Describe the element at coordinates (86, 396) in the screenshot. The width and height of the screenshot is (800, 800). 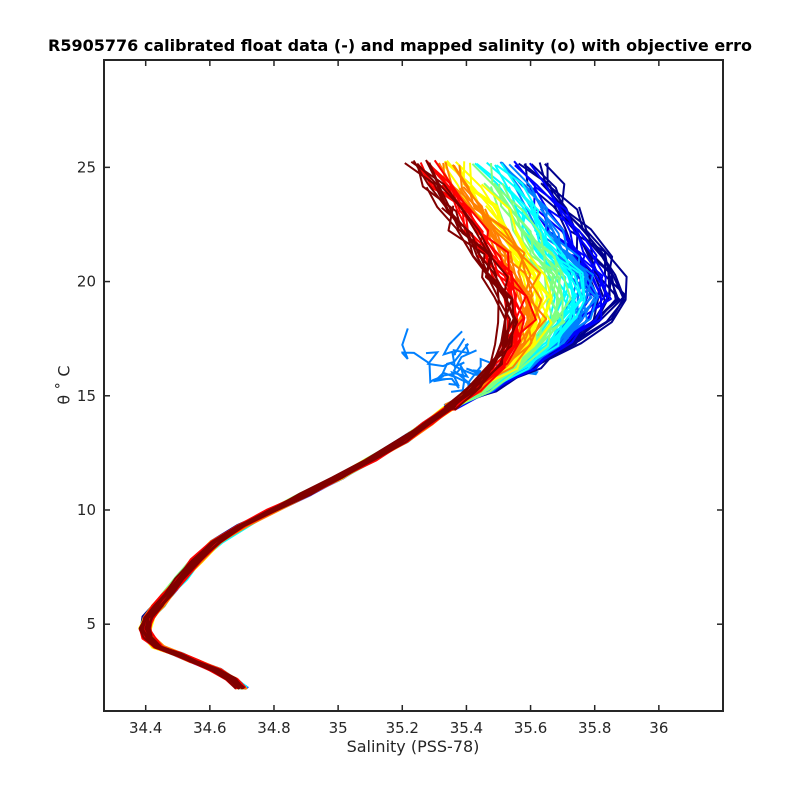
I see `y-tick-label: 15` at that location.